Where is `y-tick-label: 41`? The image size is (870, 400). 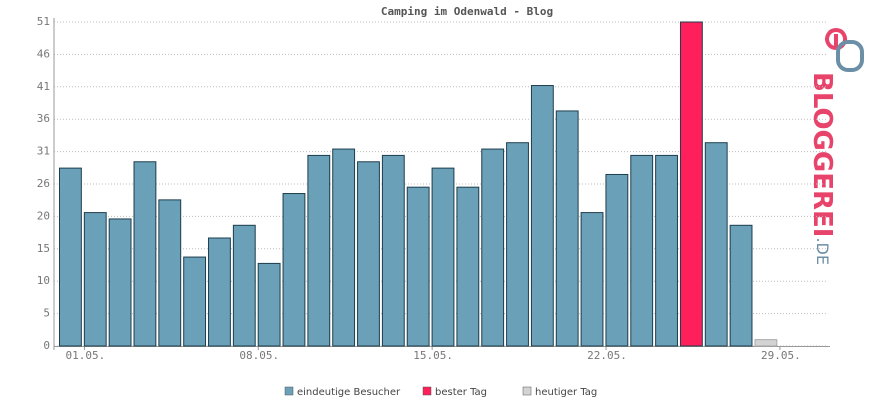 y-tick-label: 41 is located at coordinates (43, 86).